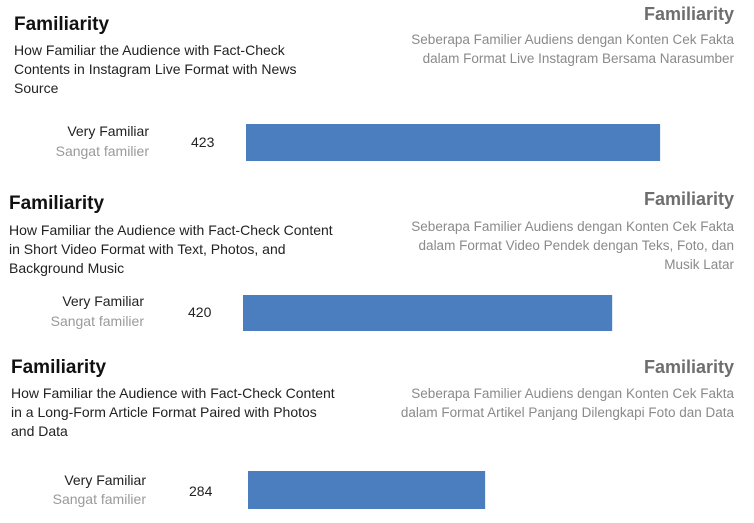 The height and width of the screenshot is (523, 754). I want to click on data-label: 423, so click(203, 142).